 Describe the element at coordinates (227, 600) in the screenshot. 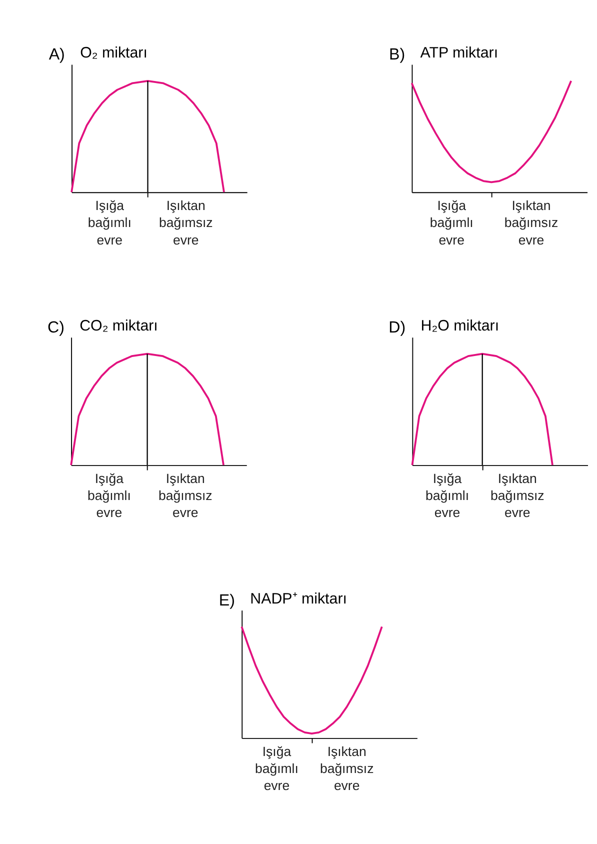

I see `chart-title: E)` at that location.